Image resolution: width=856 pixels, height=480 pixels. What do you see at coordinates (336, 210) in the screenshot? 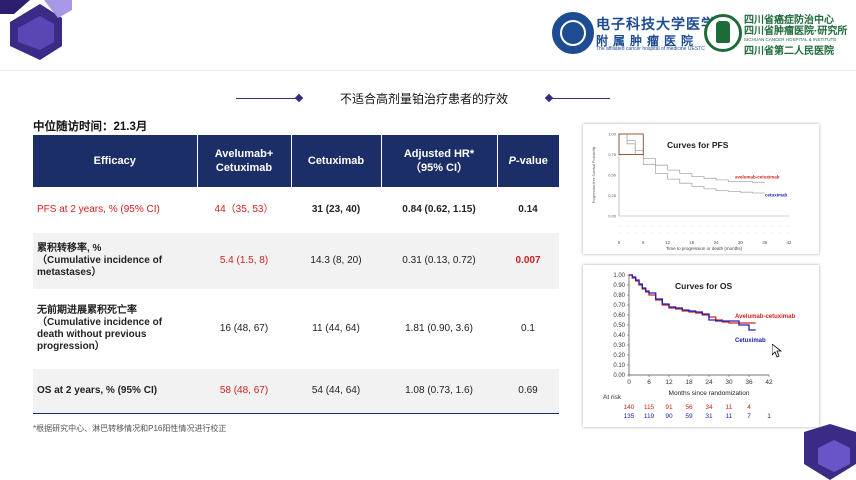
I see `cell-pfs-cet: 31 (23, 40)` at bounding box center [336, 210].